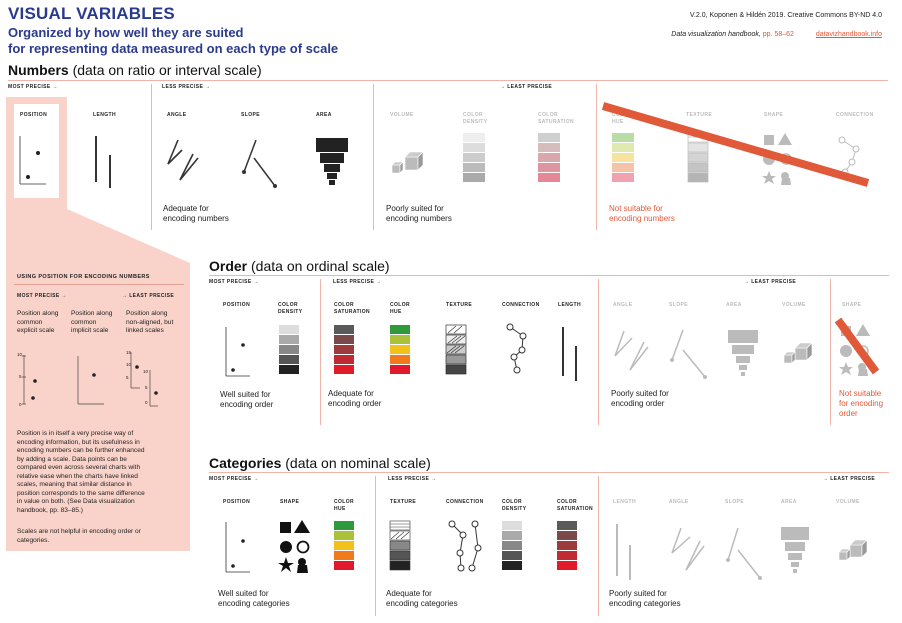 The image size is (902, 623). What do you see at coordinates (33, 540) in the screenshot?
I see `para-line: categories.` at bounding box center [33, 540].